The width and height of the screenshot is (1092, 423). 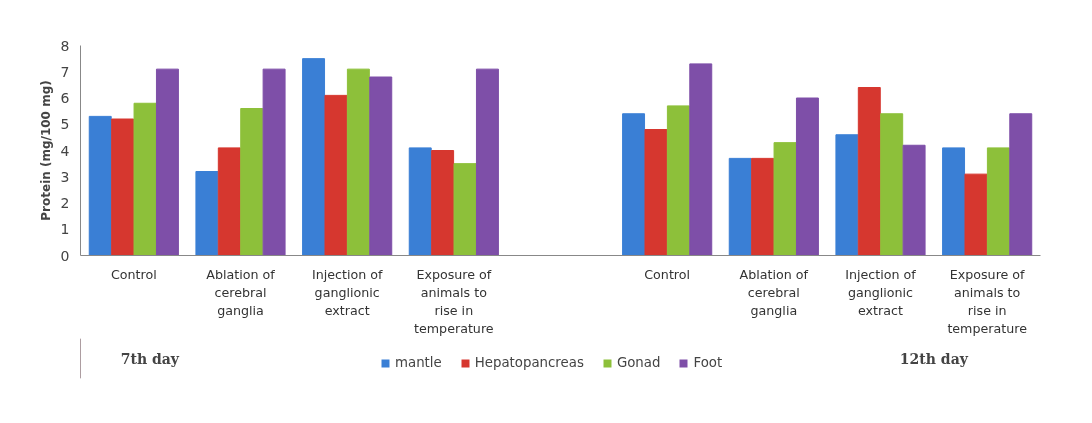 I want to click on legend-label: mantle, so click(x=418, y=362).